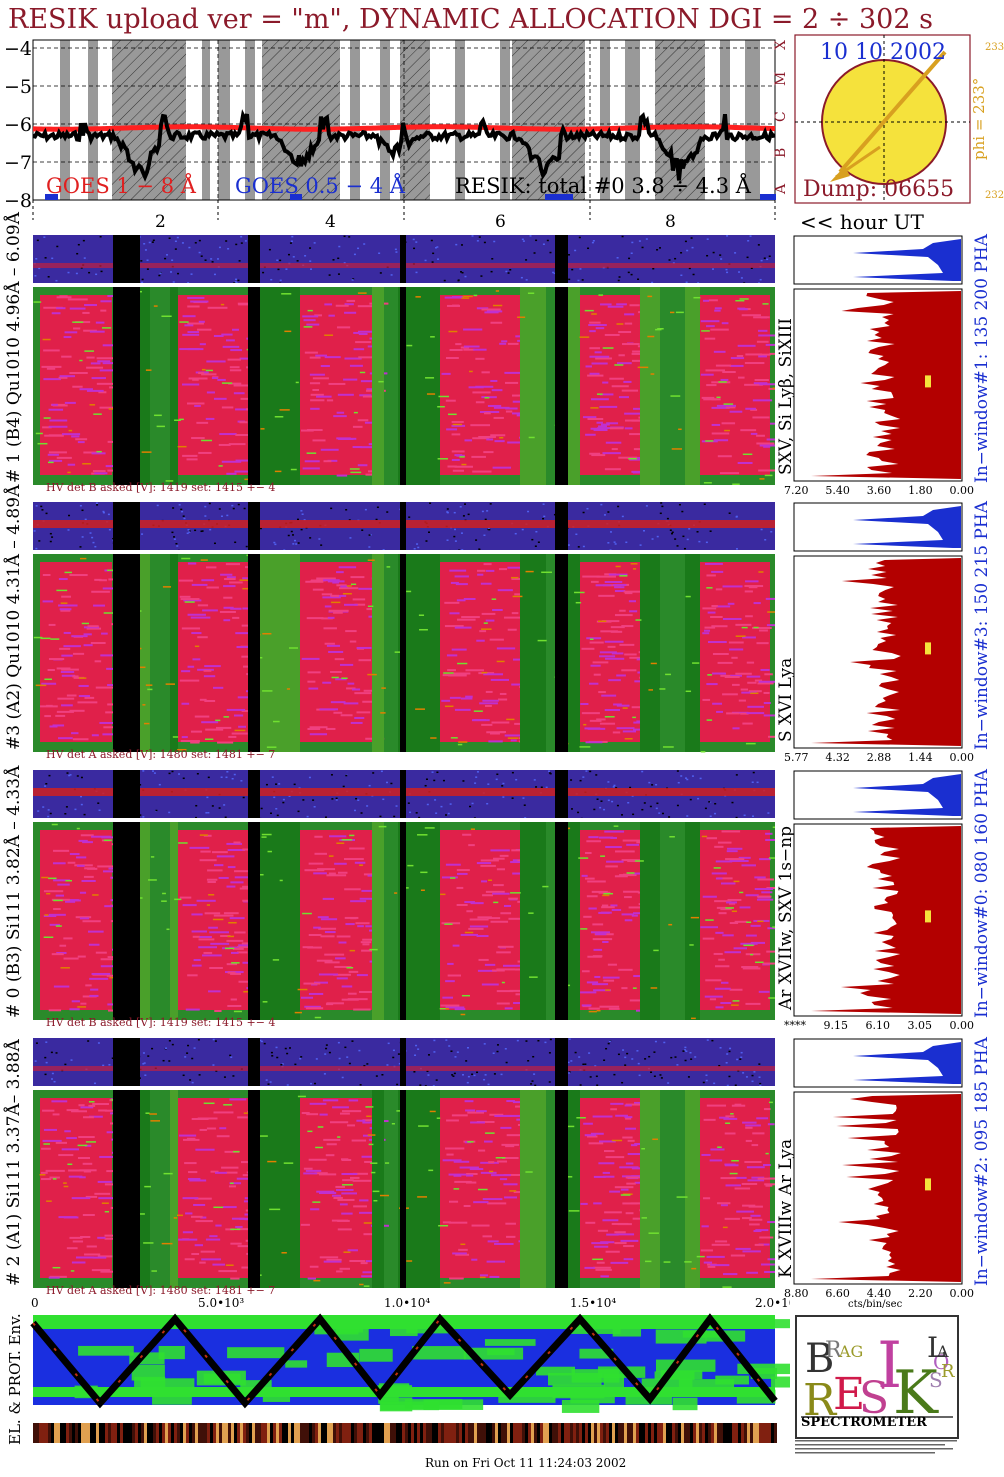 The image size is (1004, 1477). I want to click on hour-tick: 6, so click(500, 222).